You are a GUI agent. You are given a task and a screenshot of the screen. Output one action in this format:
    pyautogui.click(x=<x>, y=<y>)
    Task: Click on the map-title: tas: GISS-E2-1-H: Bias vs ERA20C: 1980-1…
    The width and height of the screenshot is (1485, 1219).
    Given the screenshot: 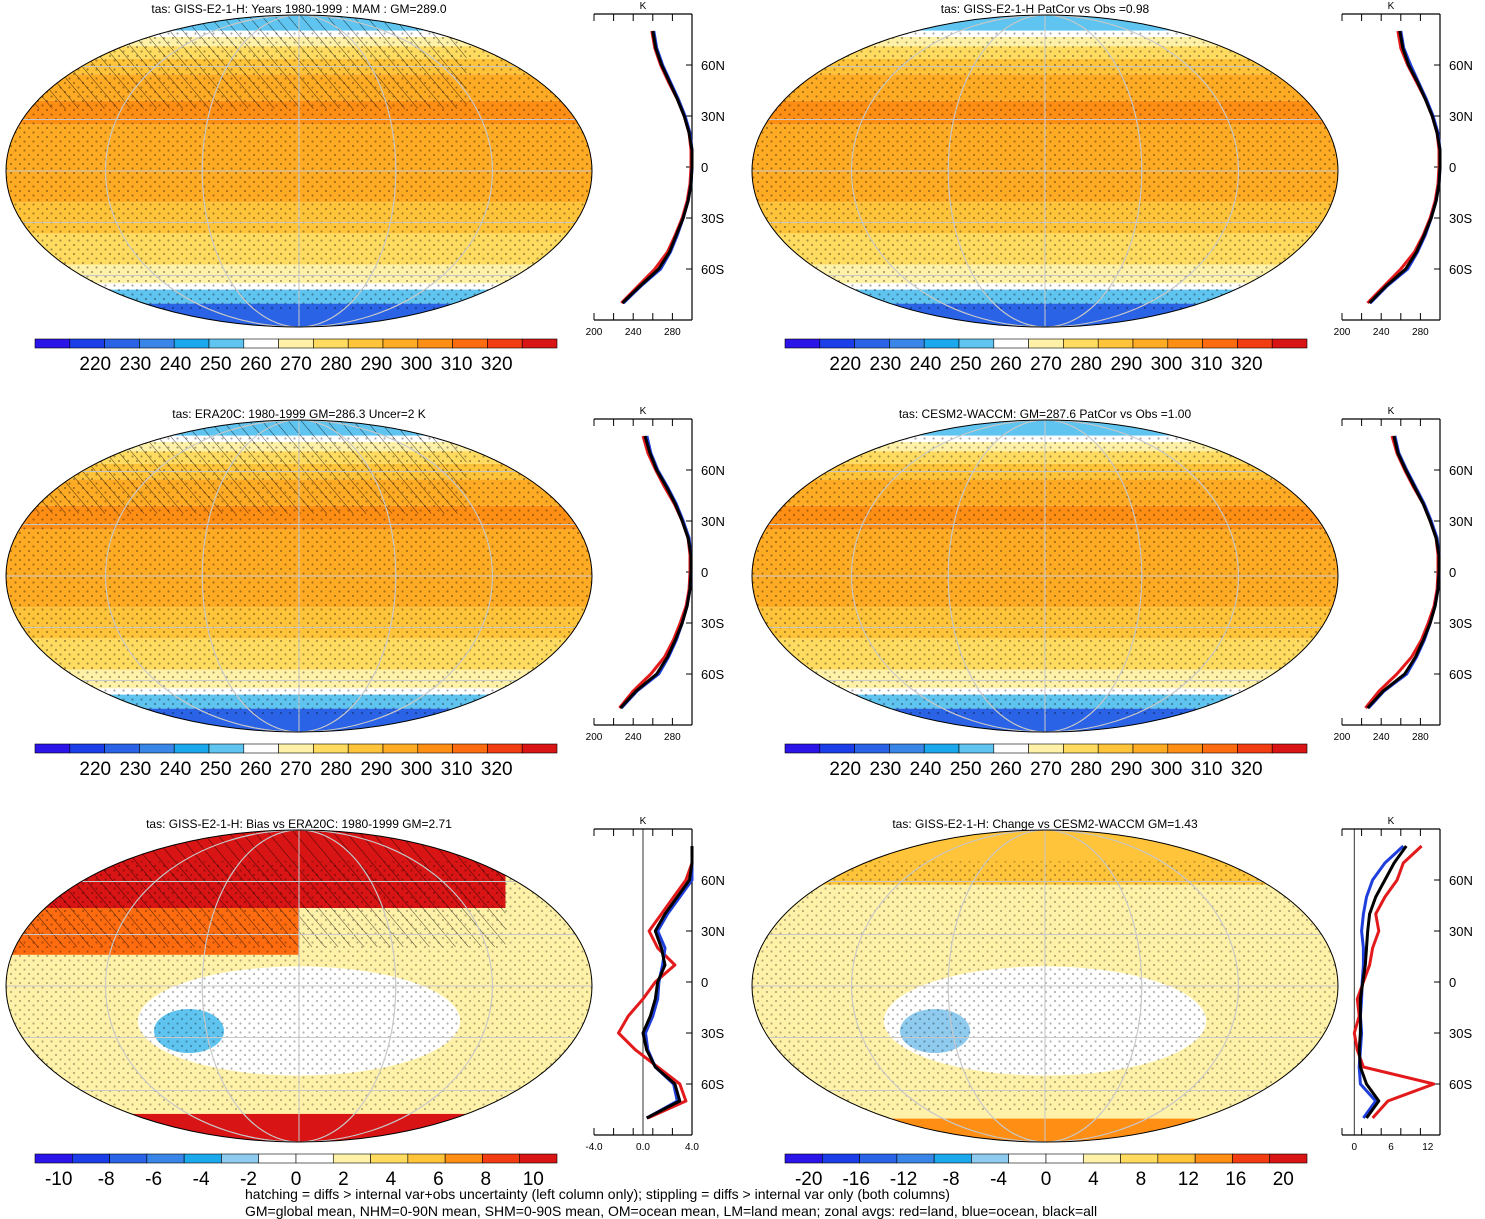 What is the action you would take?
    pyautogui.click(x=299, y=824)
    